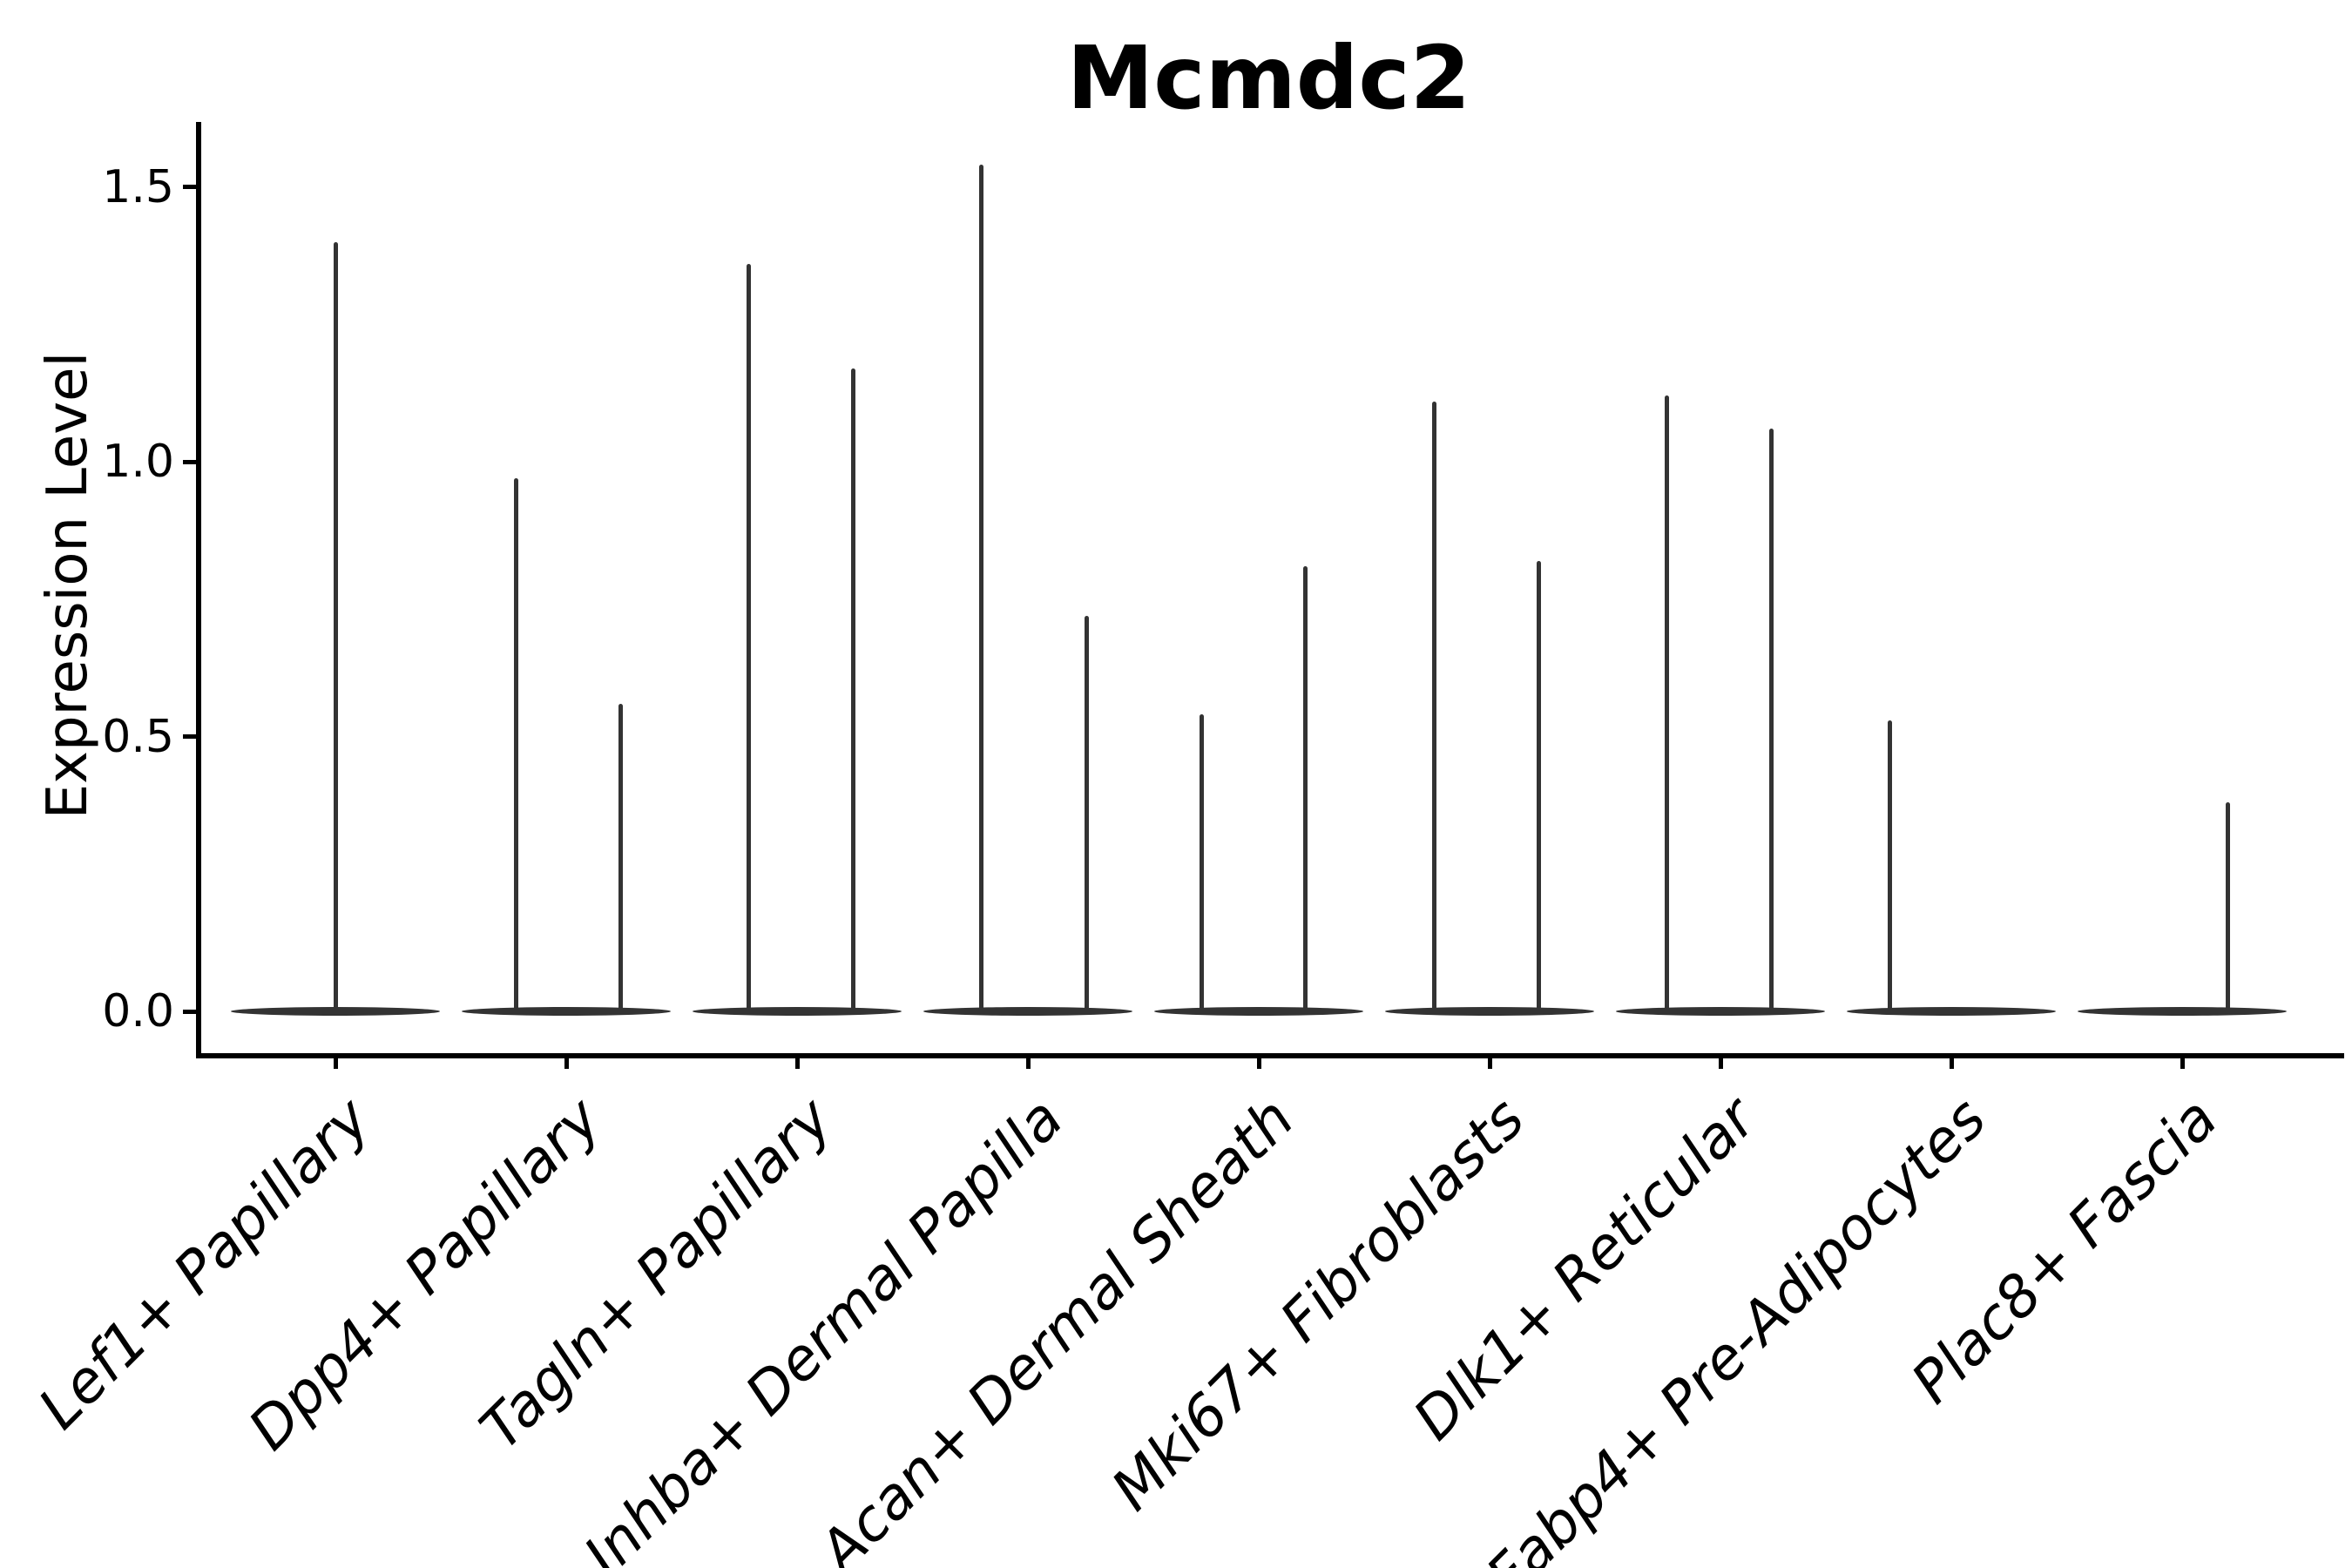 This screenshot has height=1568, width=2352. I want to click on x-axis-spine, so click(1270, 1055).